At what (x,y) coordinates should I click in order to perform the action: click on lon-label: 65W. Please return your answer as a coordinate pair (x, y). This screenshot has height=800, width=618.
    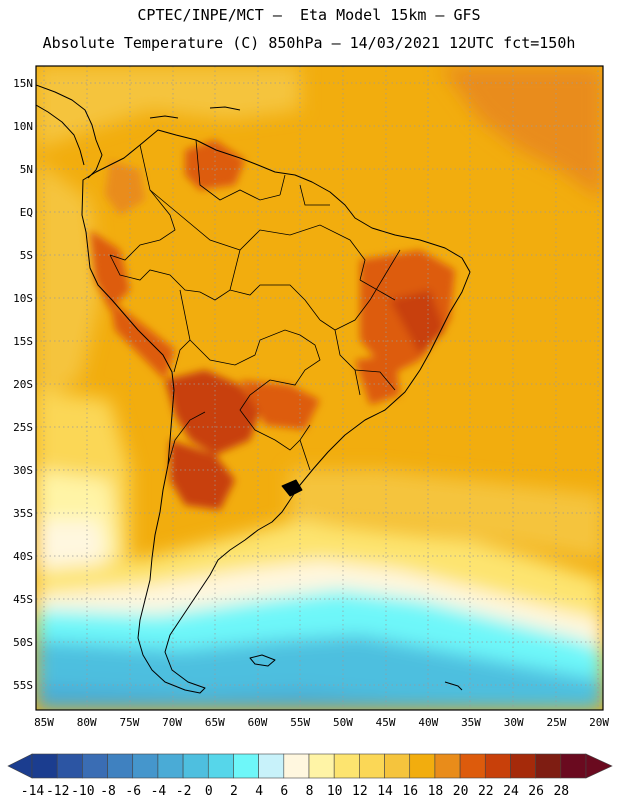
    Looking at the image, I should click on (215, 722).